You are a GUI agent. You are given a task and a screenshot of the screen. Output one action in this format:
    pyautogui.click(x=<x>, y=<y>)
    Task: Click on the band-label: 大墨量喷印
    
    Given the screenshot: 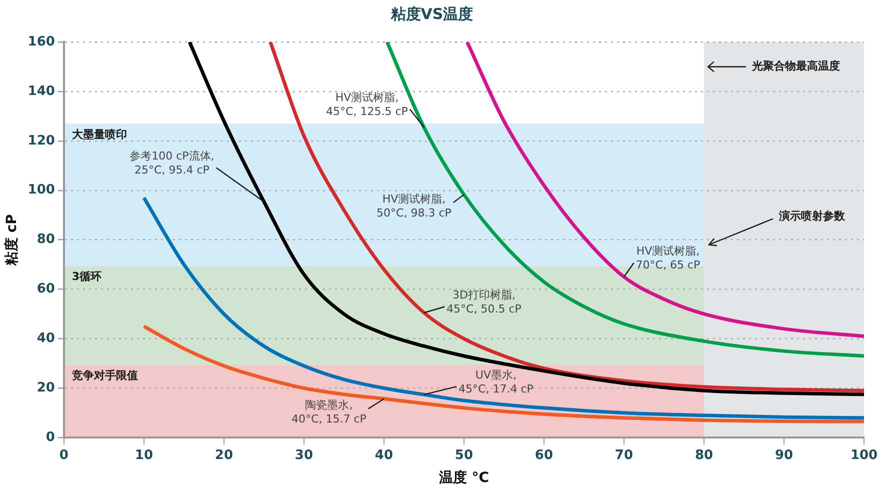 What is the action you would take?
    pyautogui.click(x=99, y=134)
    